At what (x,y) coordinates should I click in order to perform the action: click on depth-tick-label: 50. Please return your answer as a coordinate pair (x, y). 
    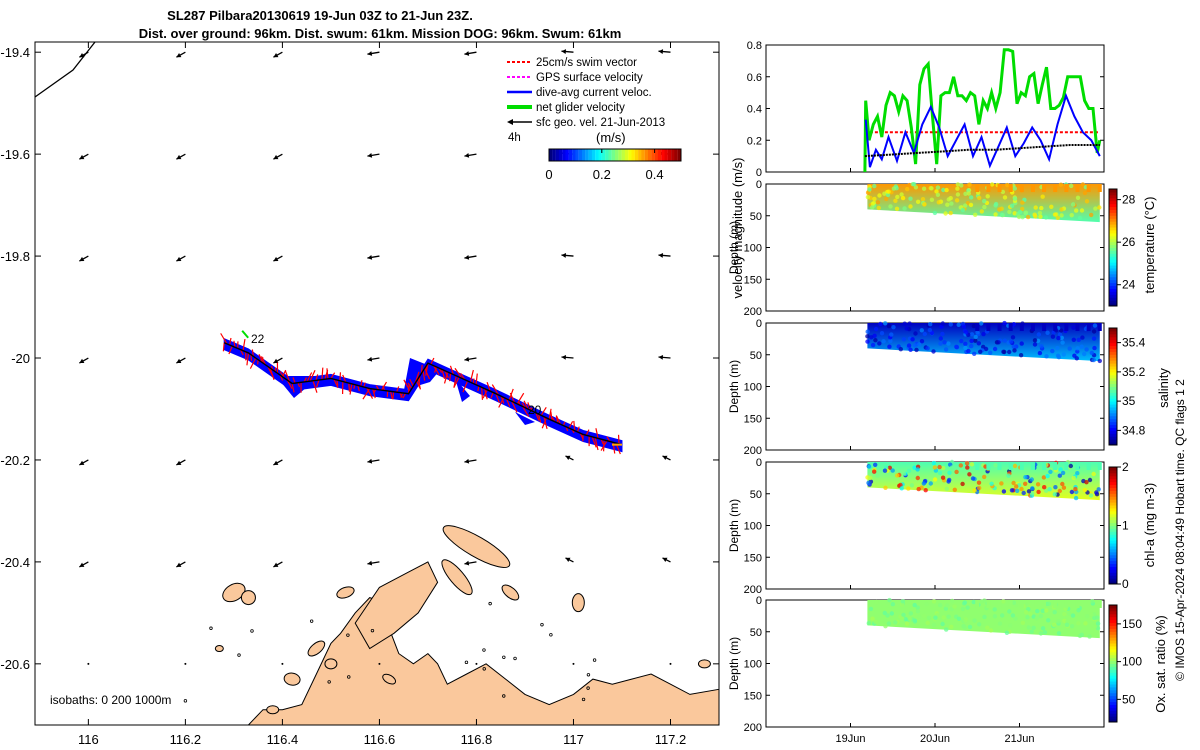
    Looking at the image, I should click on (756, 633).